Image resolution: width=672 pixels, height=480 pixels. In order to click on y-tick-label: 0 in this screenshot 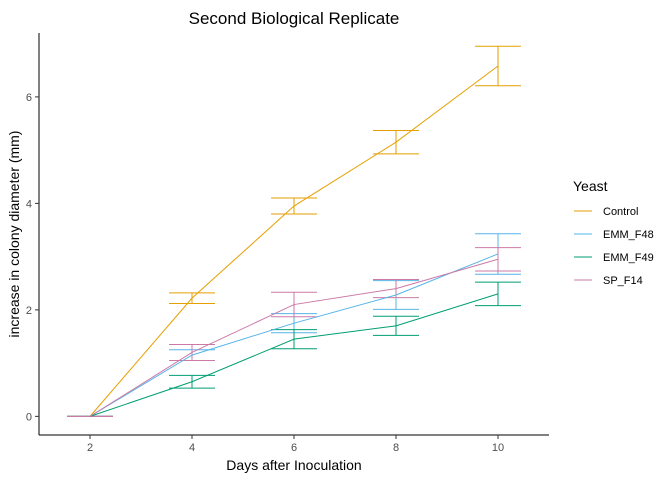, I will do `click(29, 417)`.